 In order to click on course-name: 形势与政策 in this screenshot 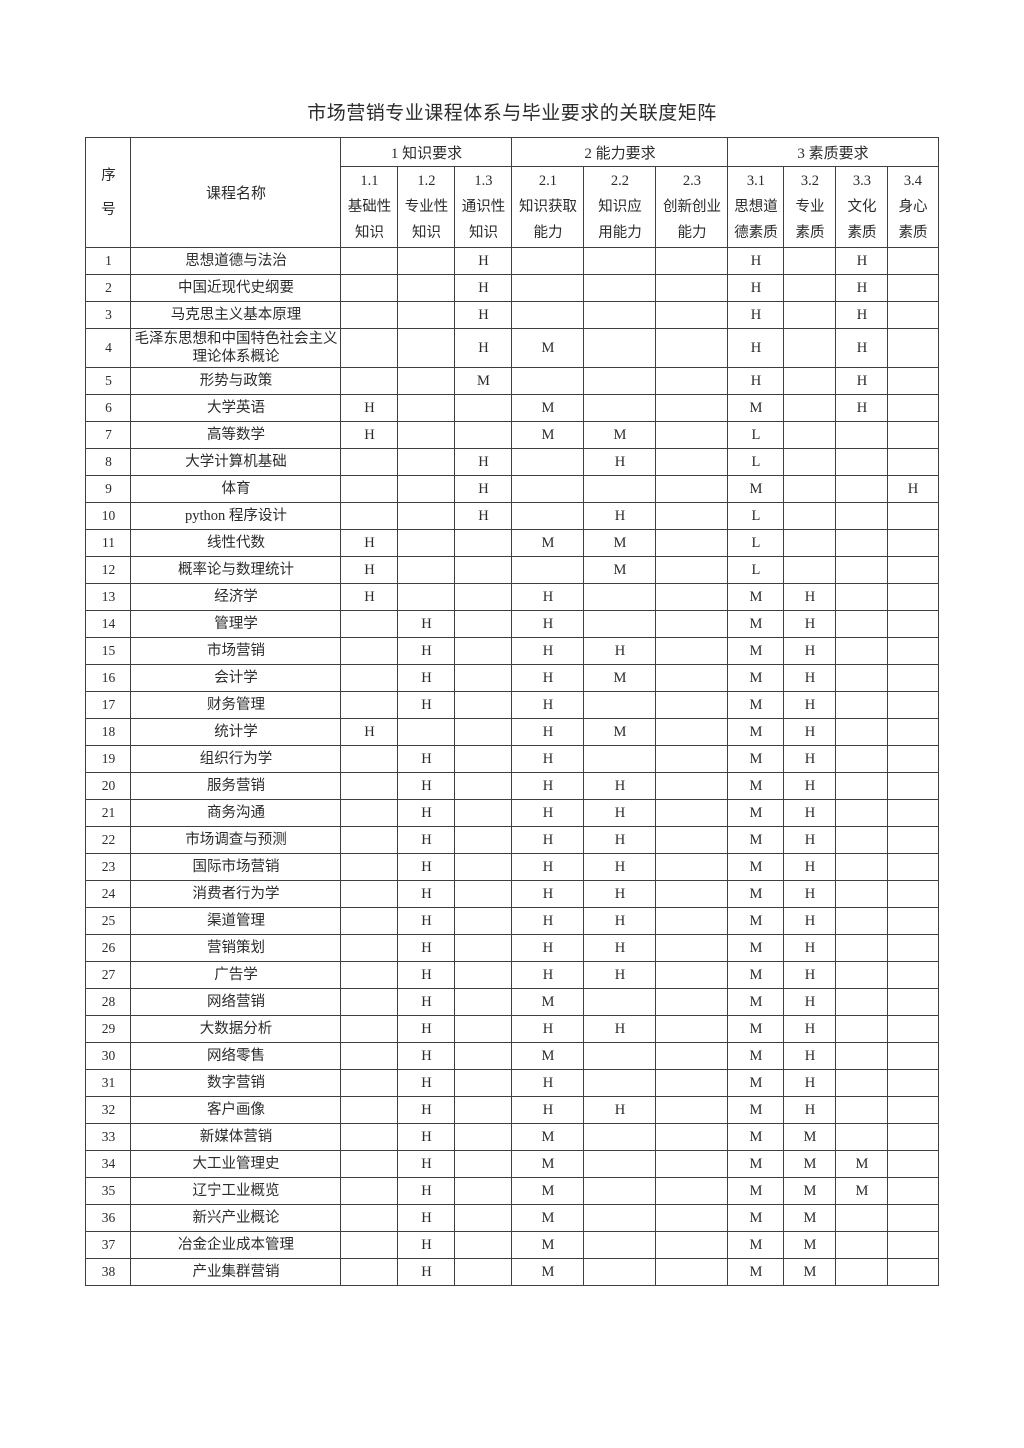, I will do `click(236, 381)`.